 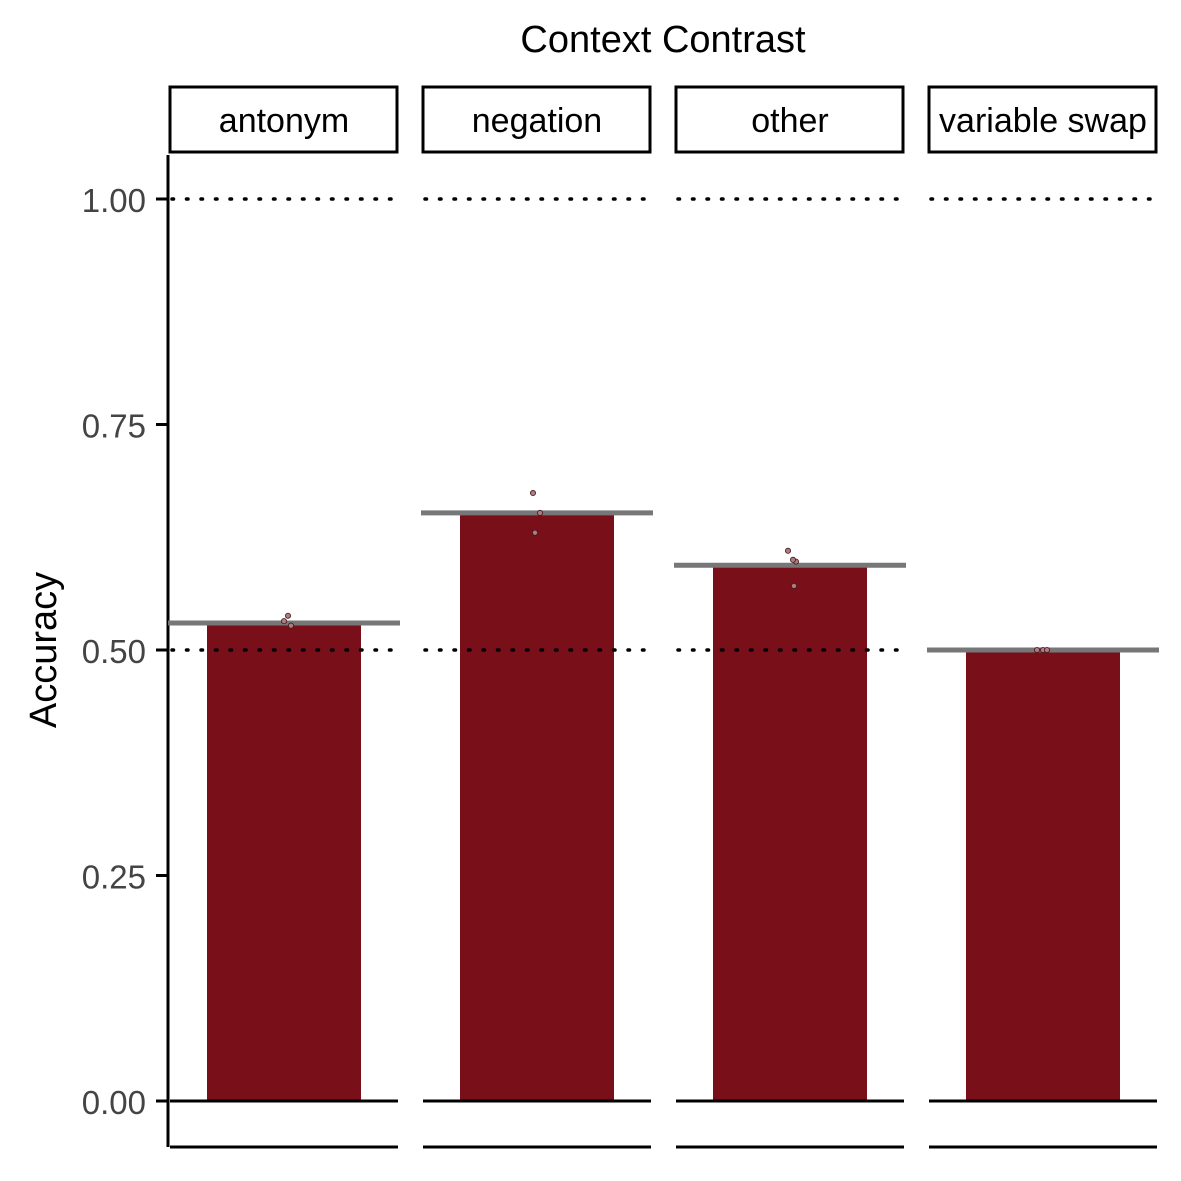 I want to click on facet-strip-label: negation, so click(x=537, y=121).